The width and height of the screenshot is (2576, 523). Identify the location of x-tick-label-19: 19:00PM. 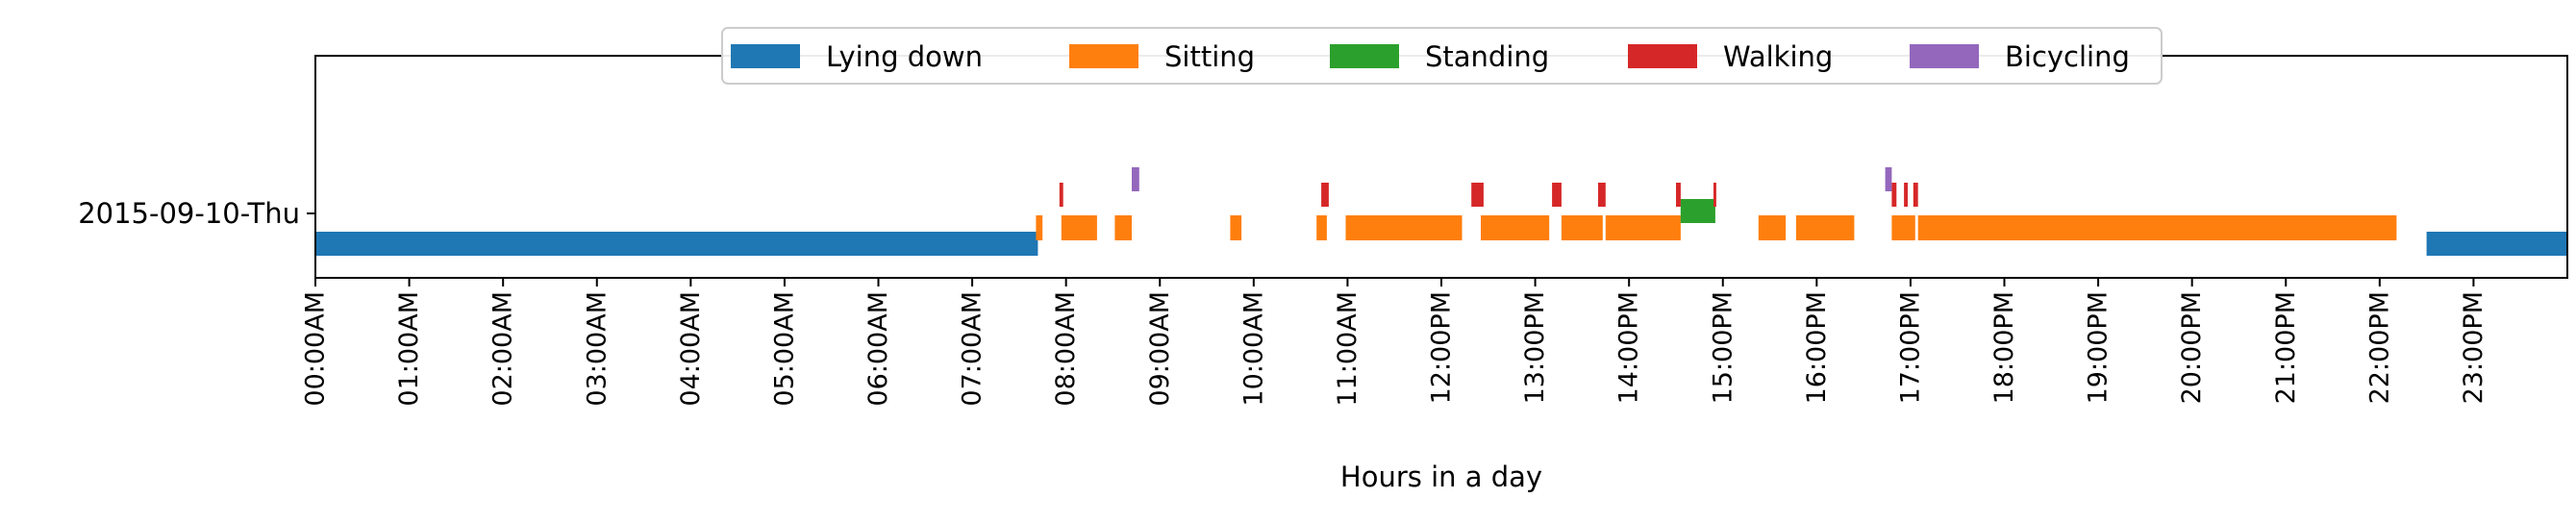
(2098, 348).